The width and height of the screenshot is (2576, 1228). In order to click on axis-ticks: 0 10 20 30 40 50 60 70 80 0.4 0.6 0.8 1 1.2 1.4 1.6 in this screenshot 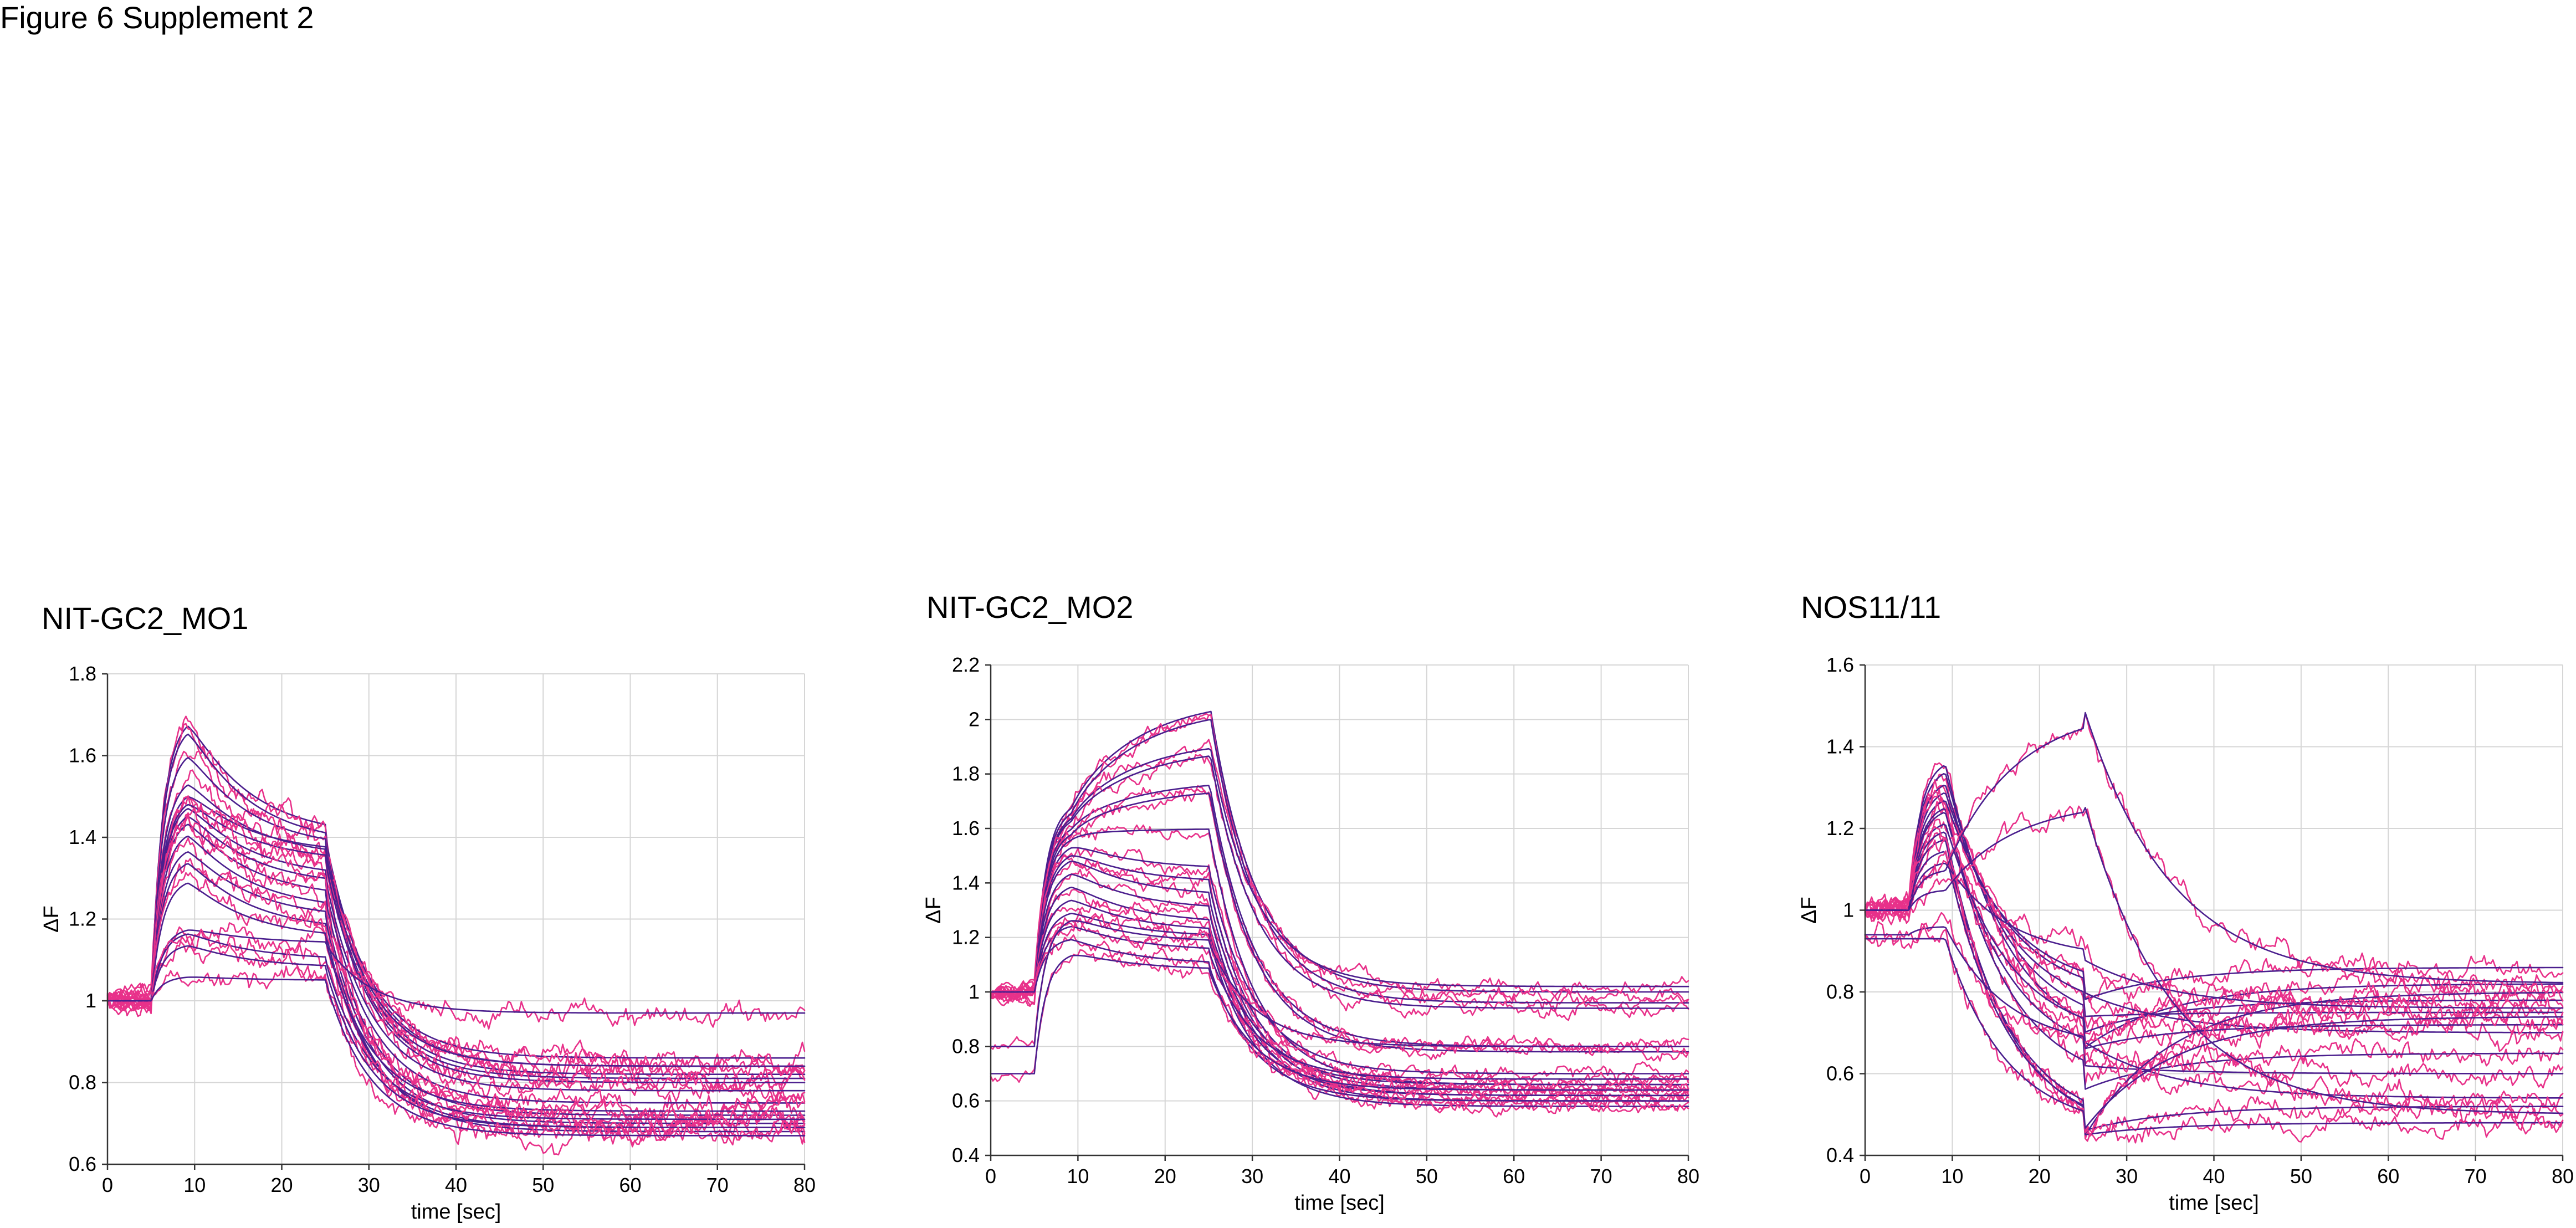, I will do `click(2200, 920)`.